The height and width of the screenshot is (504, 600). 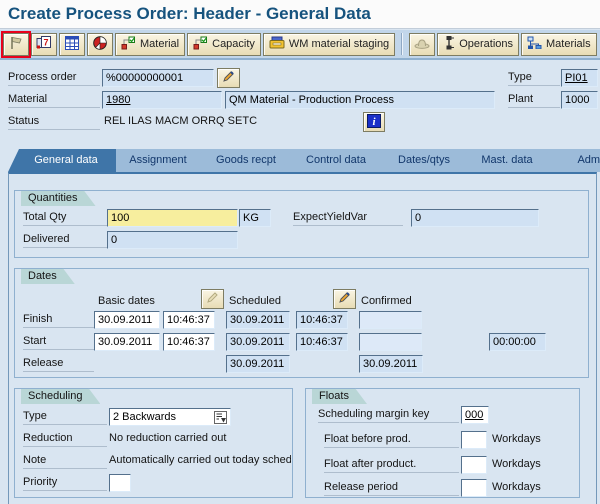 I want to click on delivered-label: Delivered, so click(x=65, y=240).